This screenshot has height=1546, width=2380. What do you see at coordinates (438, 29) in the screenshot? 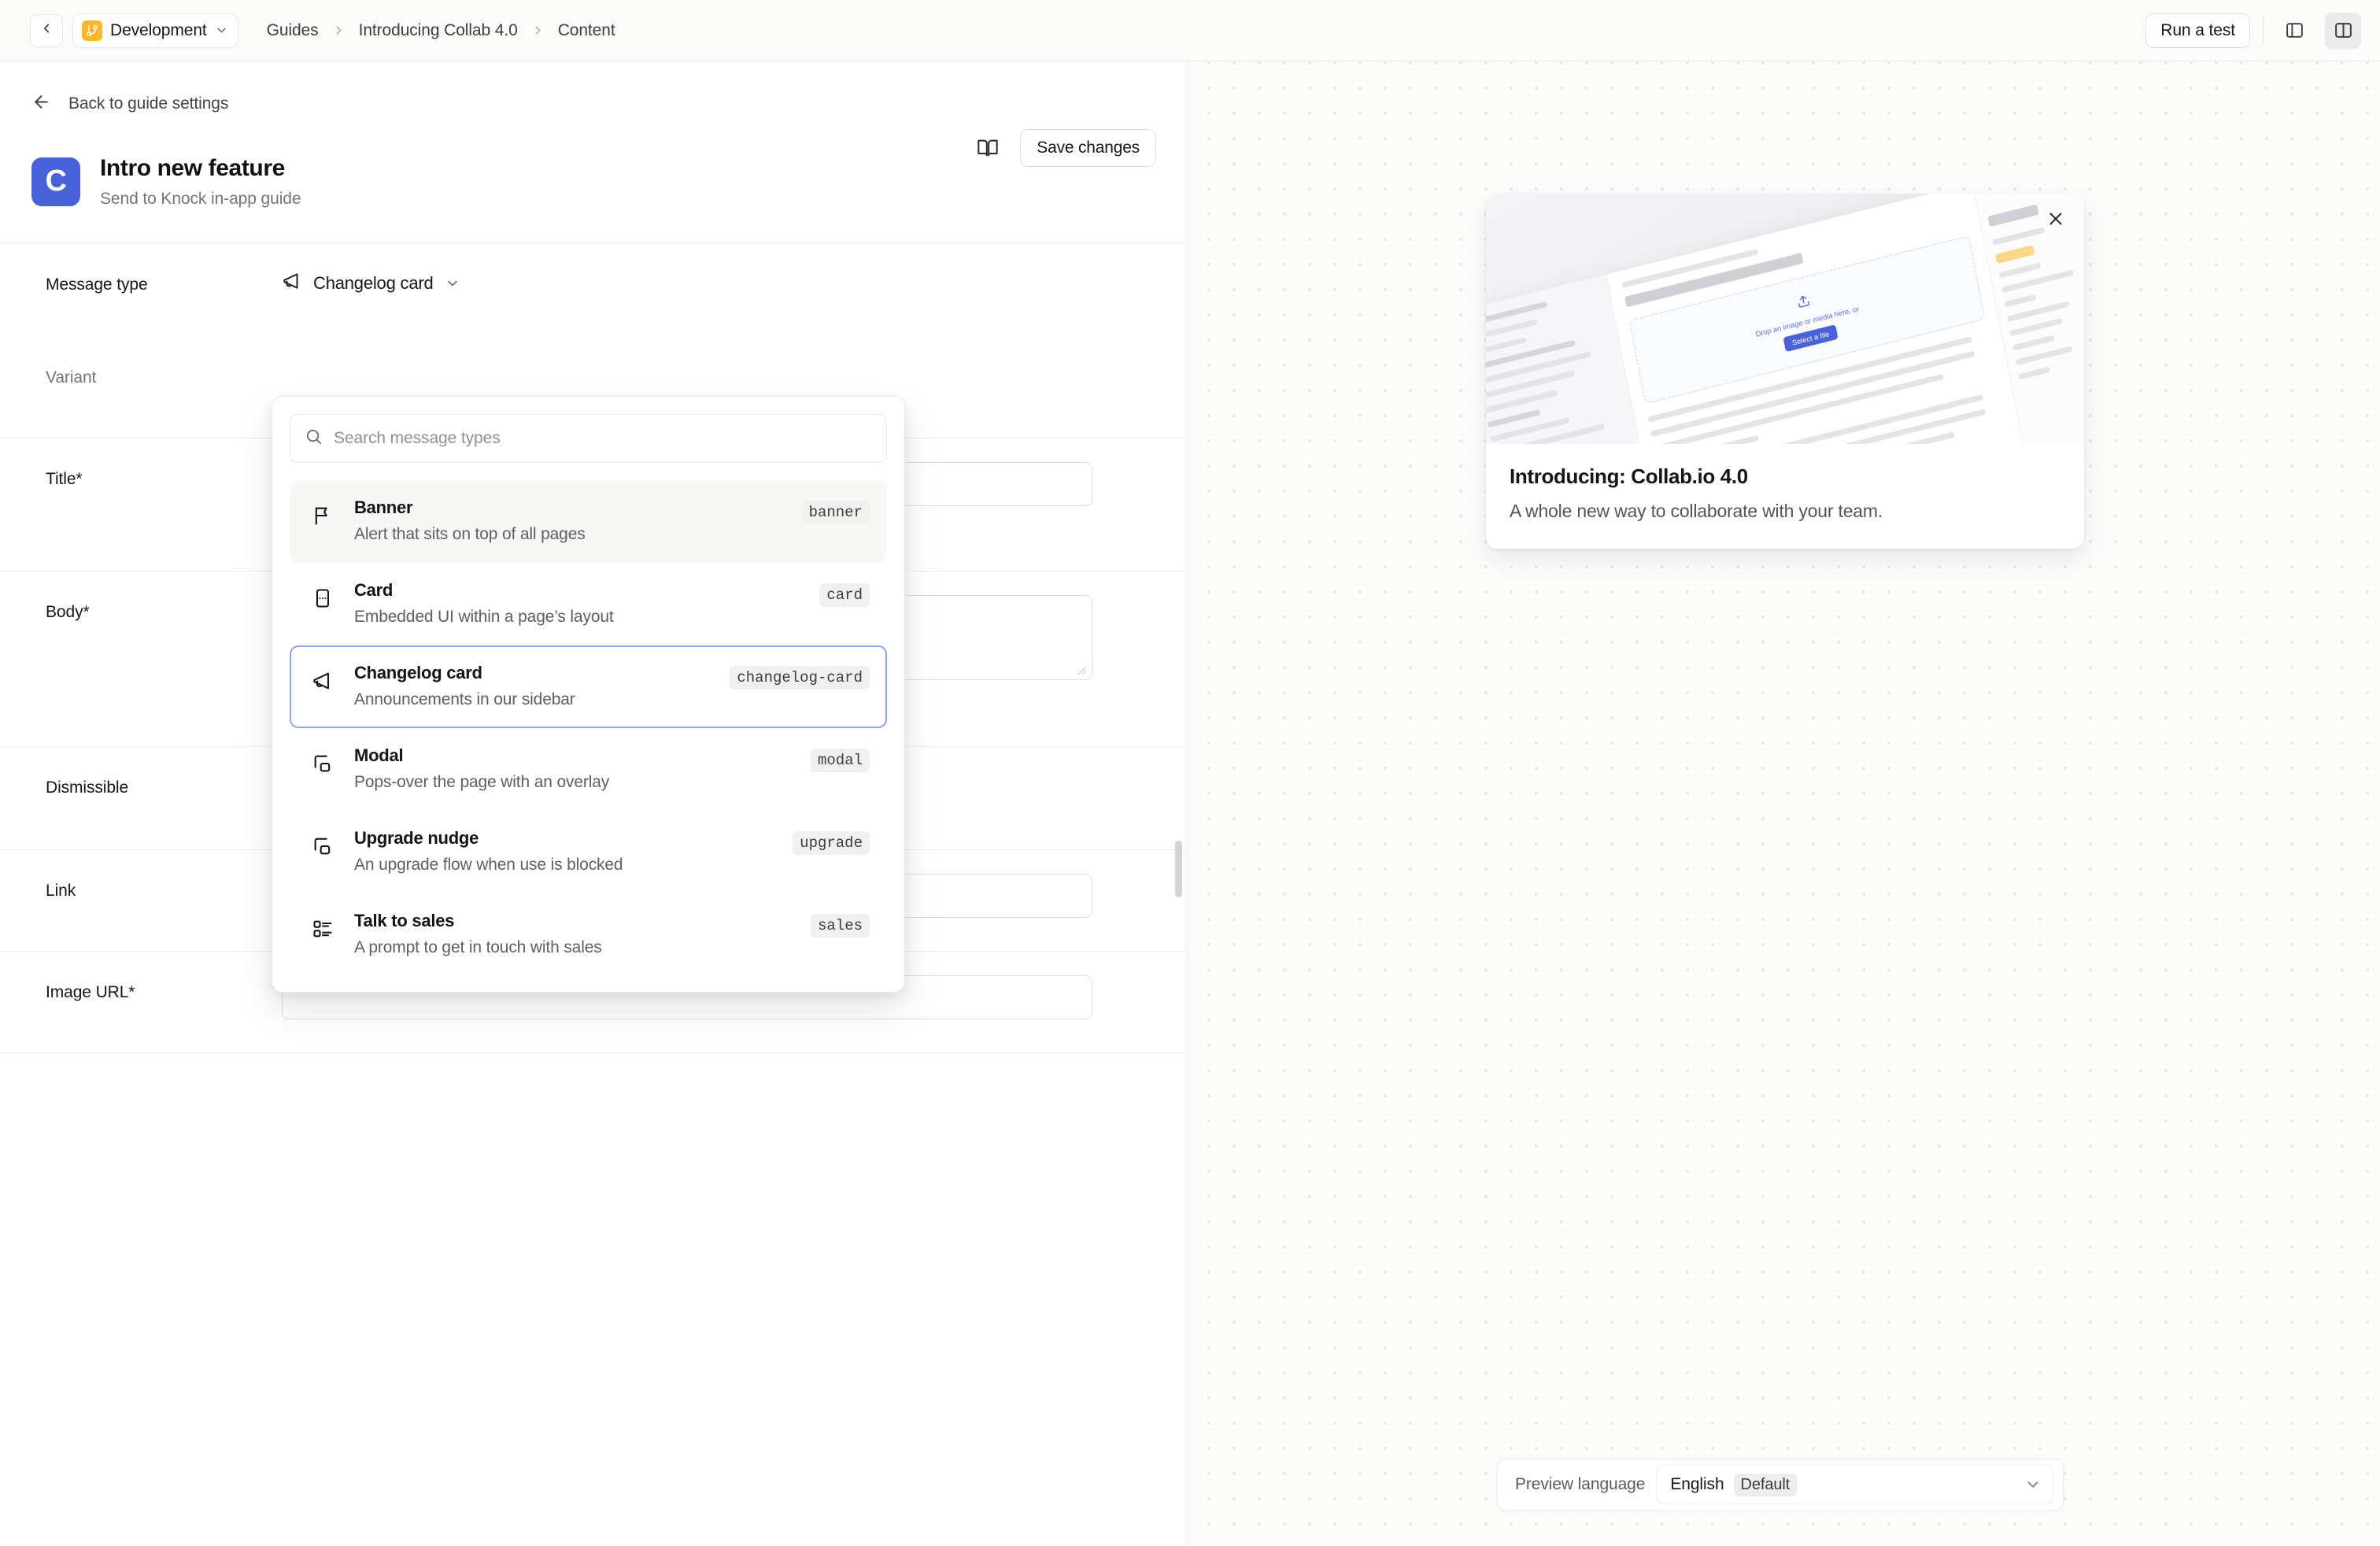
I see `breadcrumb-item-guide: Introducing Collab 4.0` at bounding box center [438, 29].